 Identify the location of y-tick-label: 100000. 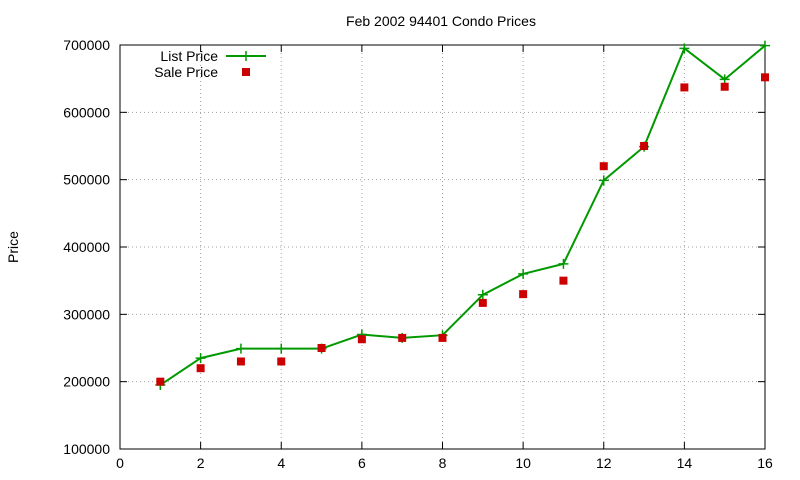
(86, 449).